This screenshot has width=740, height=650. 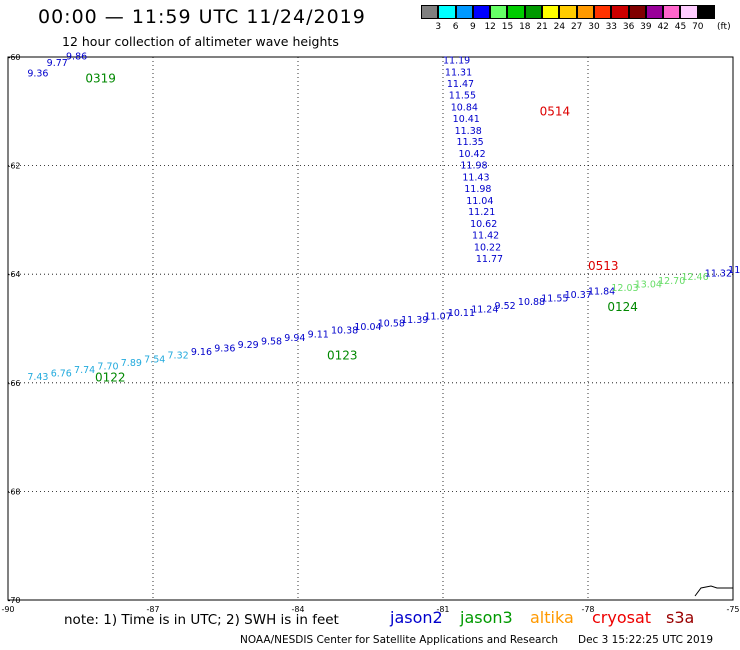 I want to click on satellite-jason2: jason2, so click(x=416, y=617).